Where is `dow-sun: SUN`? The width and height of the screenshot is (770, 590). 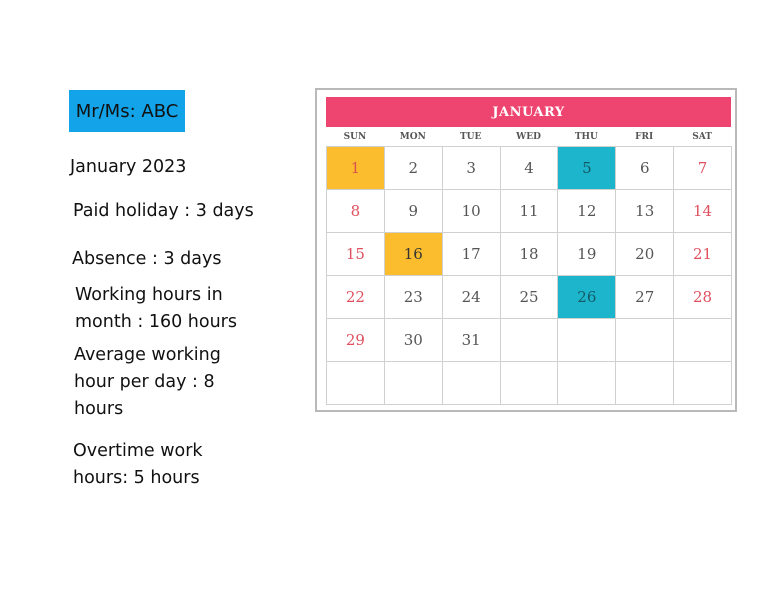
dow-sun: SUN is located at coordinates (355, 137).